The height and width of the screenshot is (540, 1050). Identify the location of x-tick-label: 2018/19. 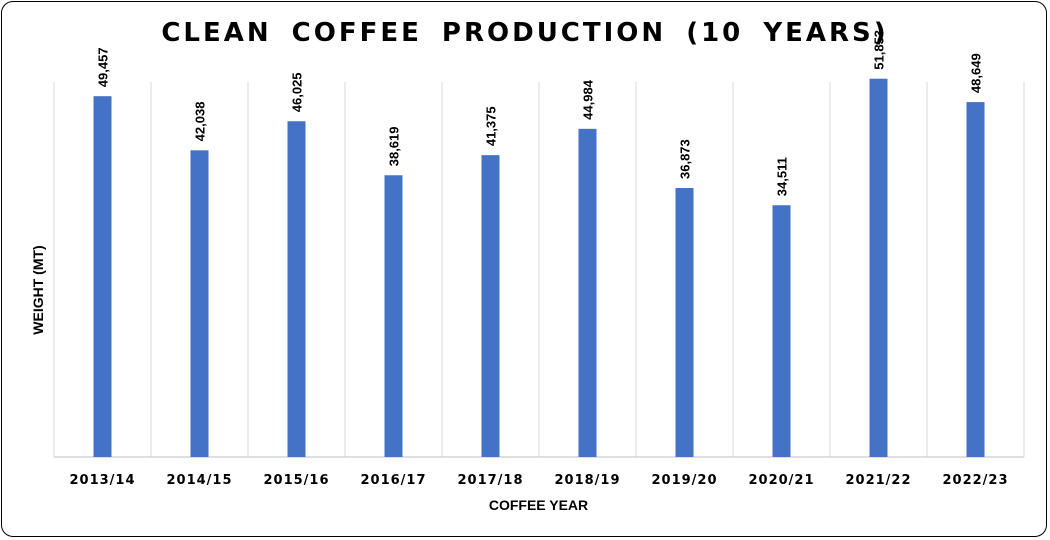
(587, 480).